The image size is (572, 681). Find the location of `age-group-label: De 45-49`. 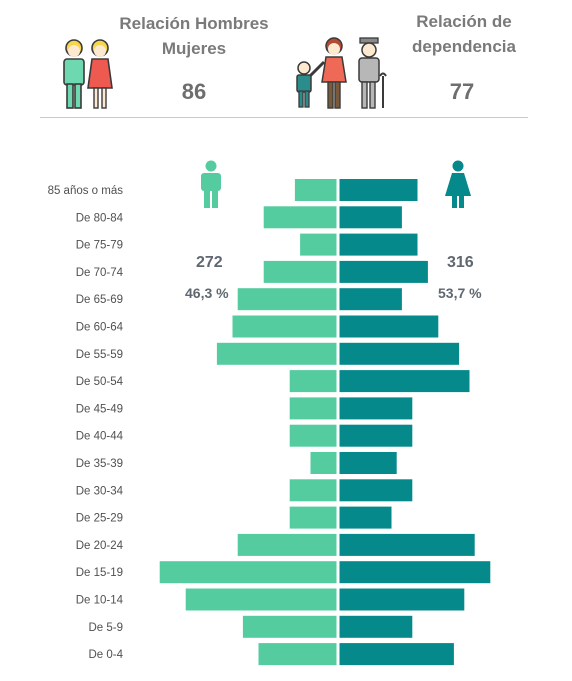

age-group-label: De 45-49 is located at coordinates (99, 409).